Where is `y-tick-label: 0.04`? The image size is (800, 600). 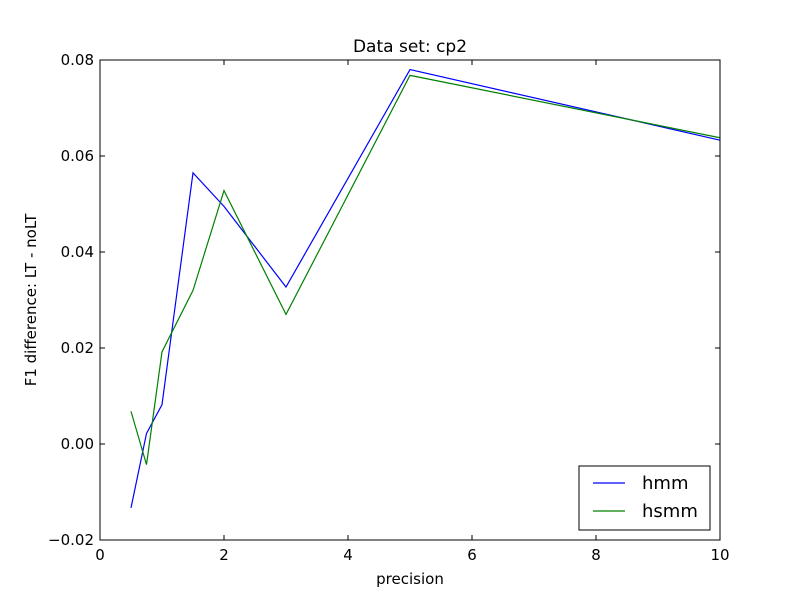 y-tick-label: 0.04 is located at coordinates (77, 252).